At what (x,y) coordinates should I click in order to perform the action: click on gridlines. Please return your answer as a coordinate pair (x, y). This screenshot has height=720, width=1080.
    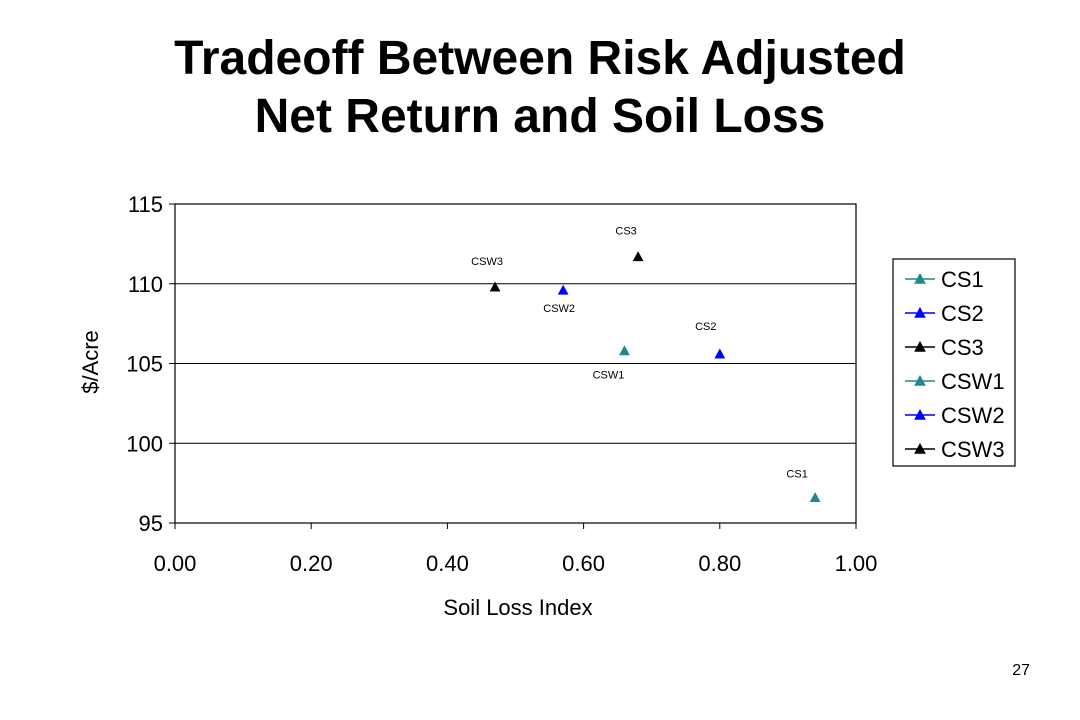
    Looking at the image, I should click on (515, 363).